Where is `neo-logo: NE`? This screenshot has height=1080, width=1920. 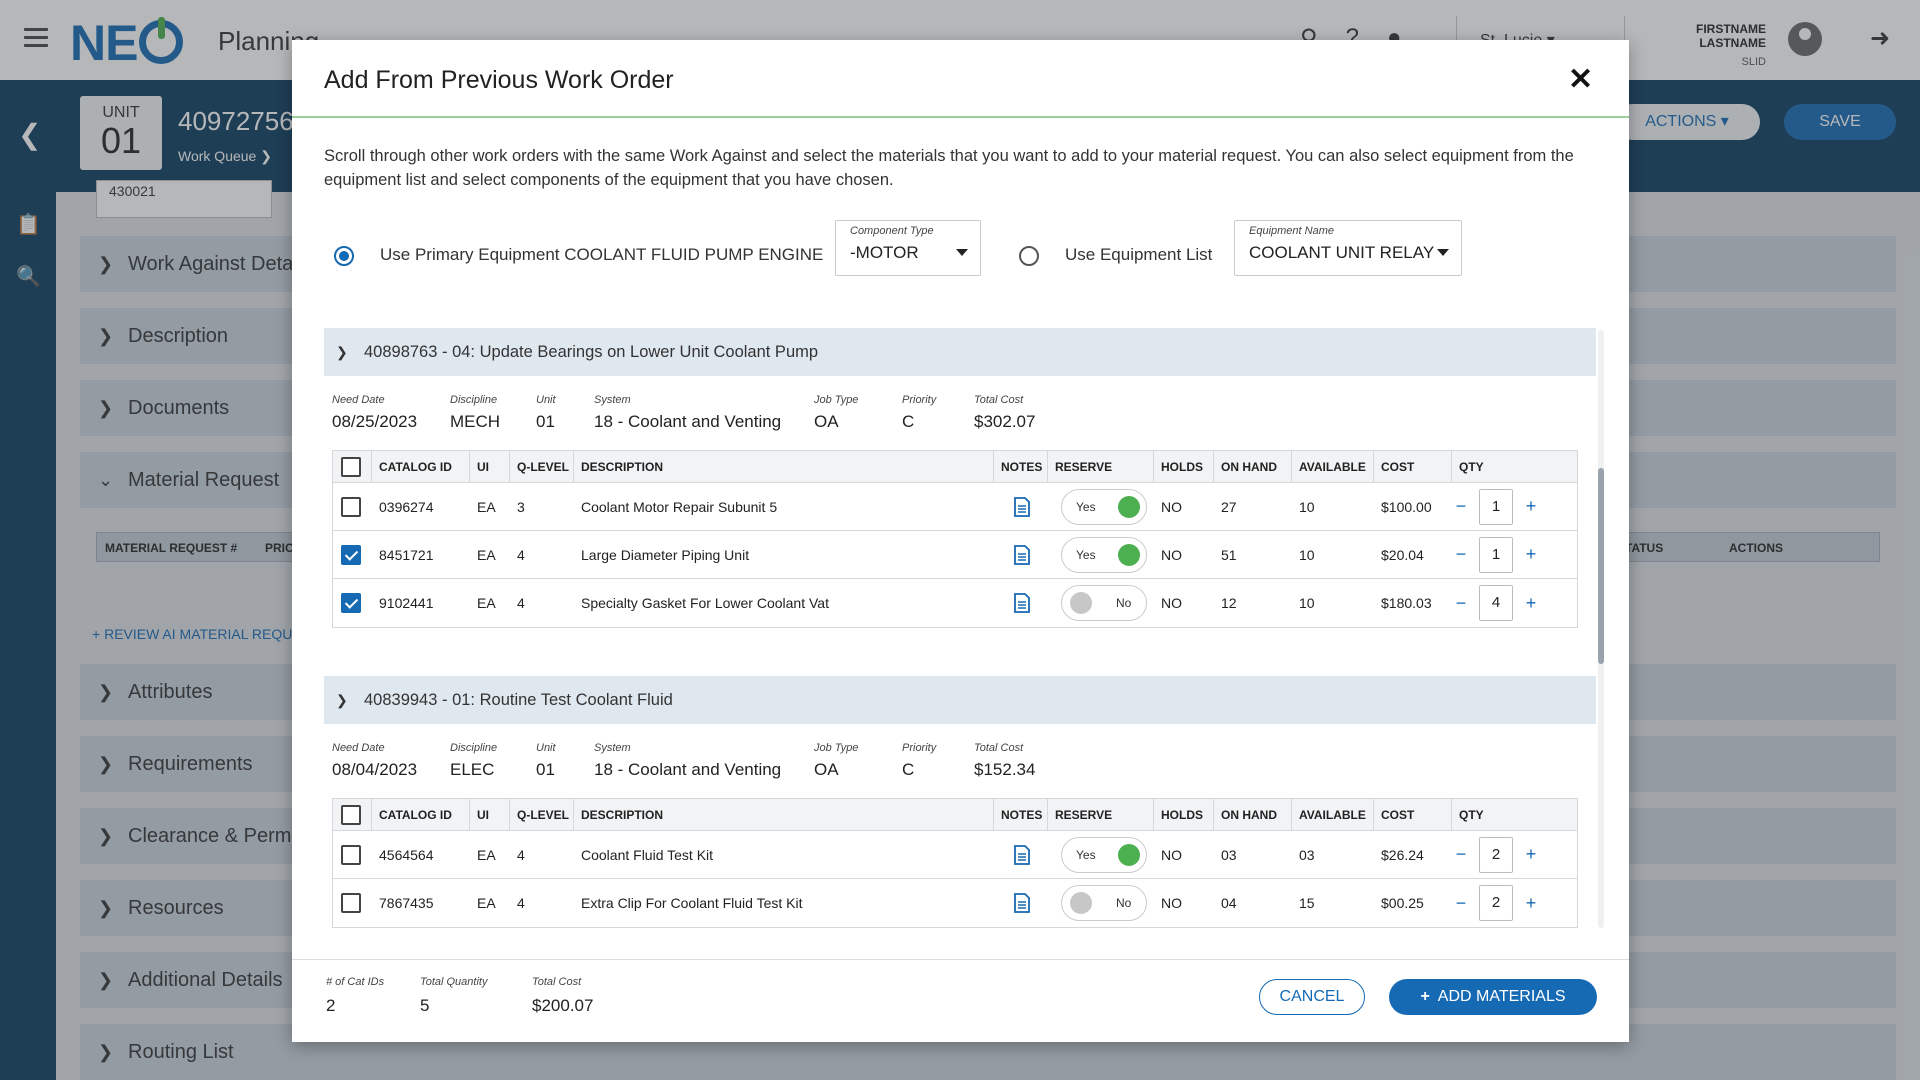
neo-logo: NE is located at coordinates (127, 43).